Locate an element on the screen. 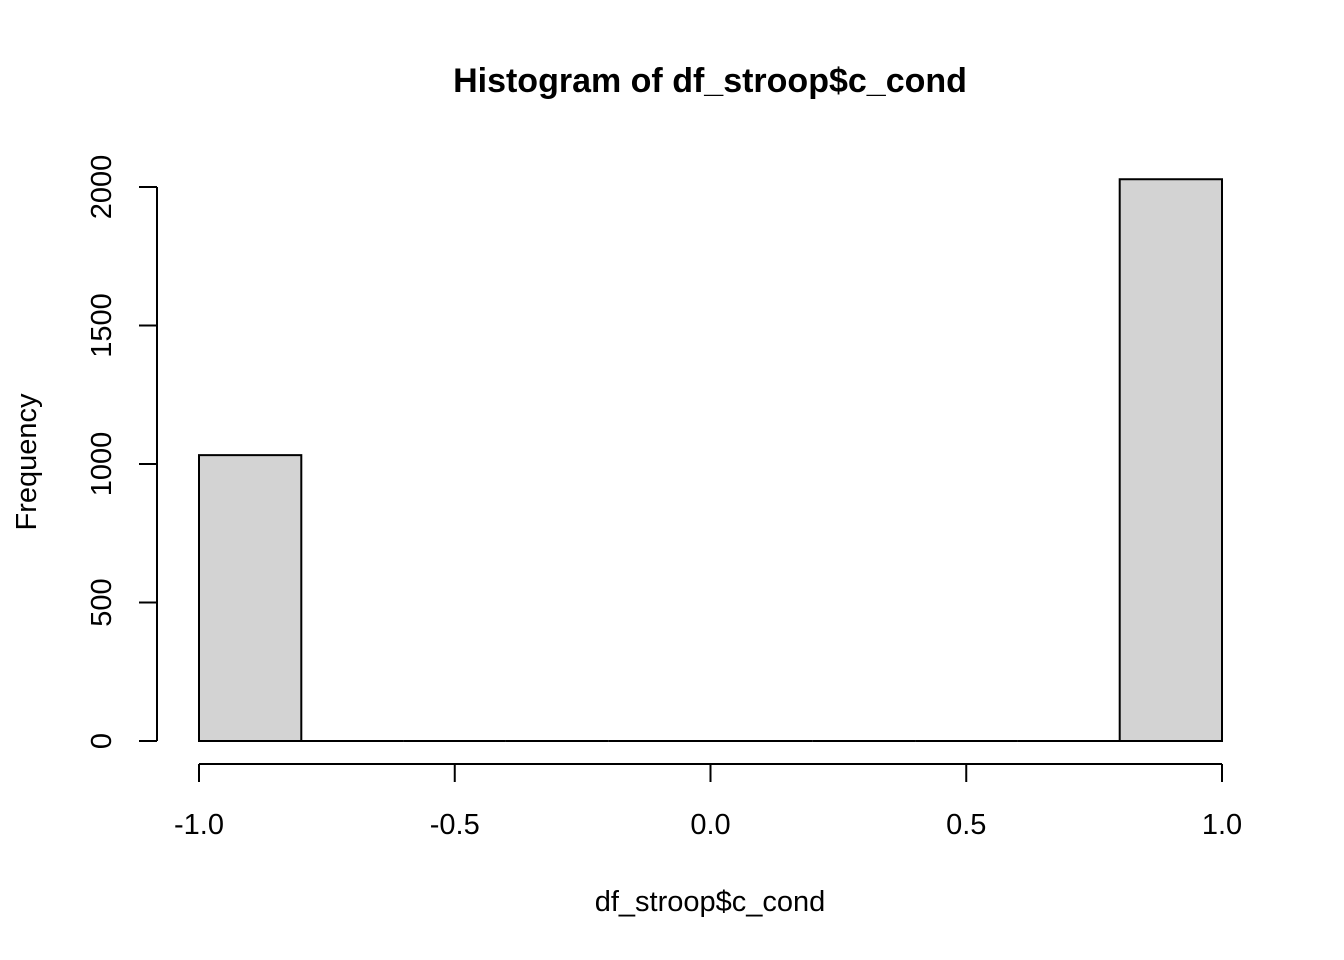 Image resolution: width=1344 pixels, height=960 pixels. y-tick-label: 0 is located at coordinates (102, 741).